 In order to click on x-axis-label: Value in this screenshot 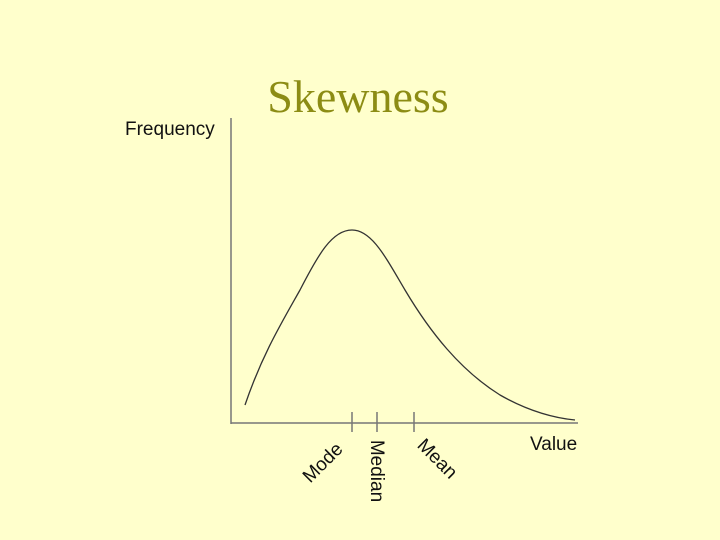, I will do `click(553, 444)`.